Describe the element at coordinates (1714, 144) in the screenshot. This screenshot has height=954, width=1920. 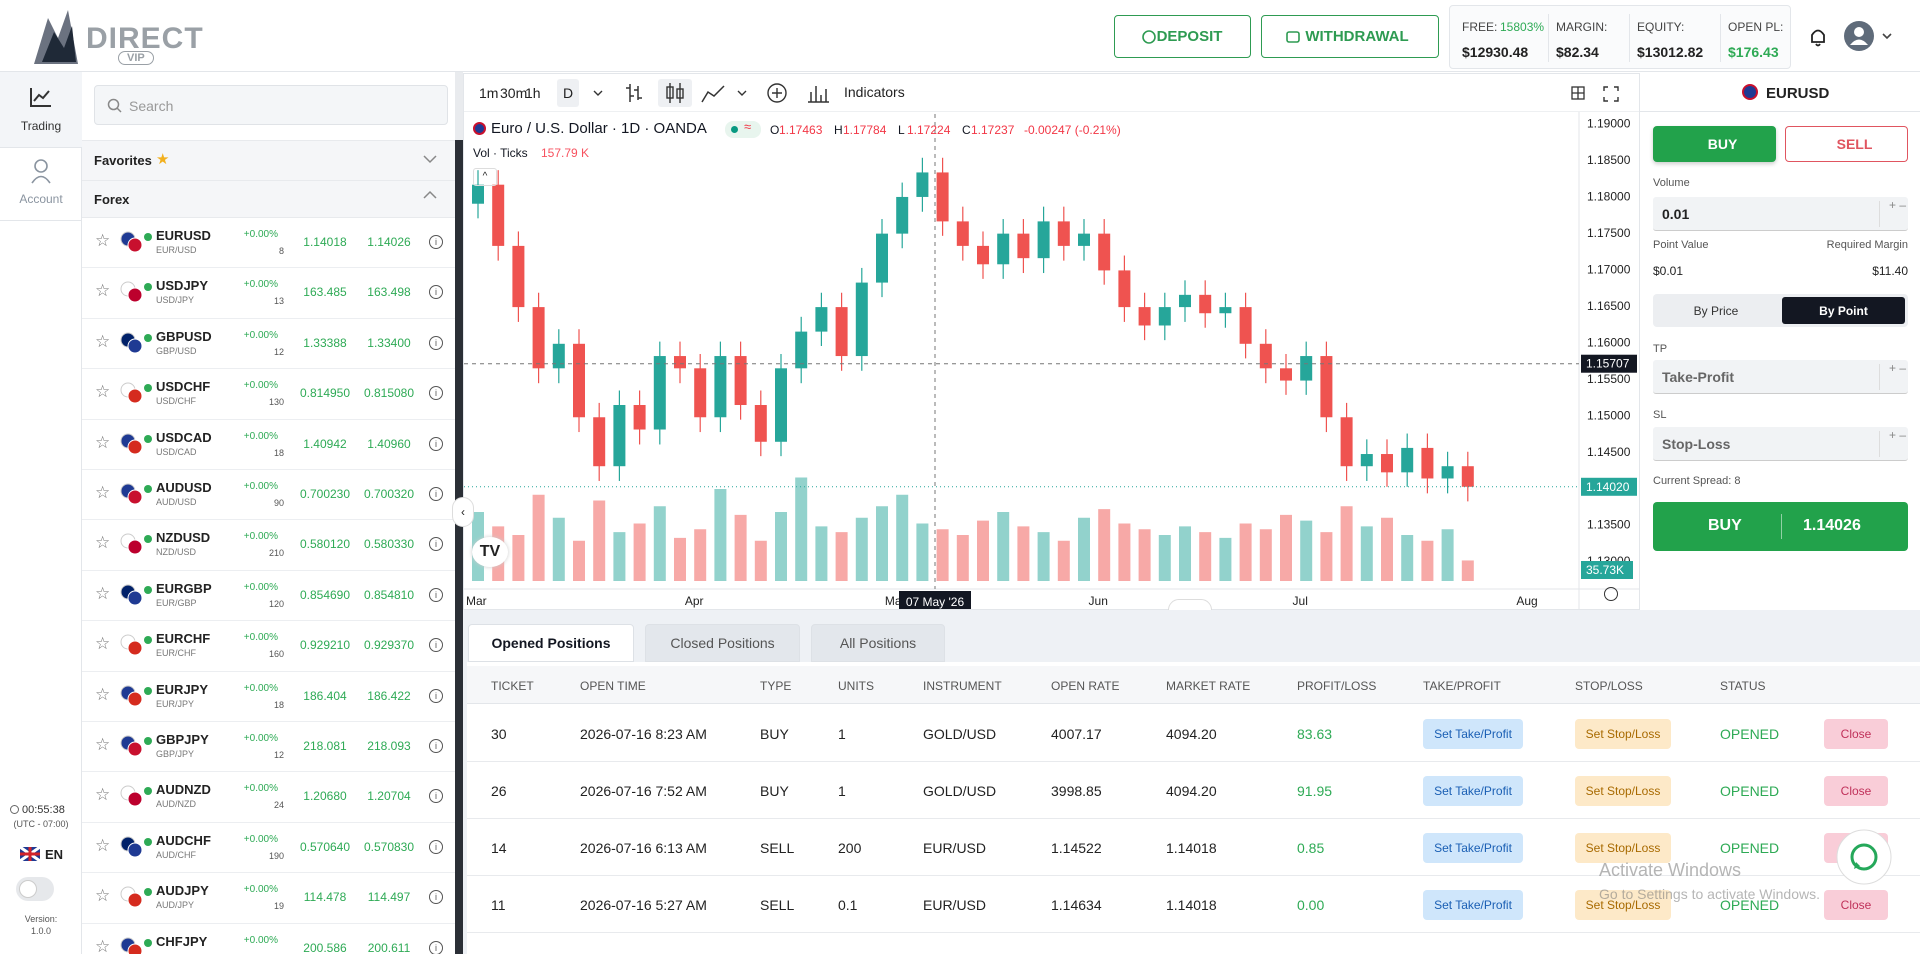
I see `buy-button: BUY` at that location.